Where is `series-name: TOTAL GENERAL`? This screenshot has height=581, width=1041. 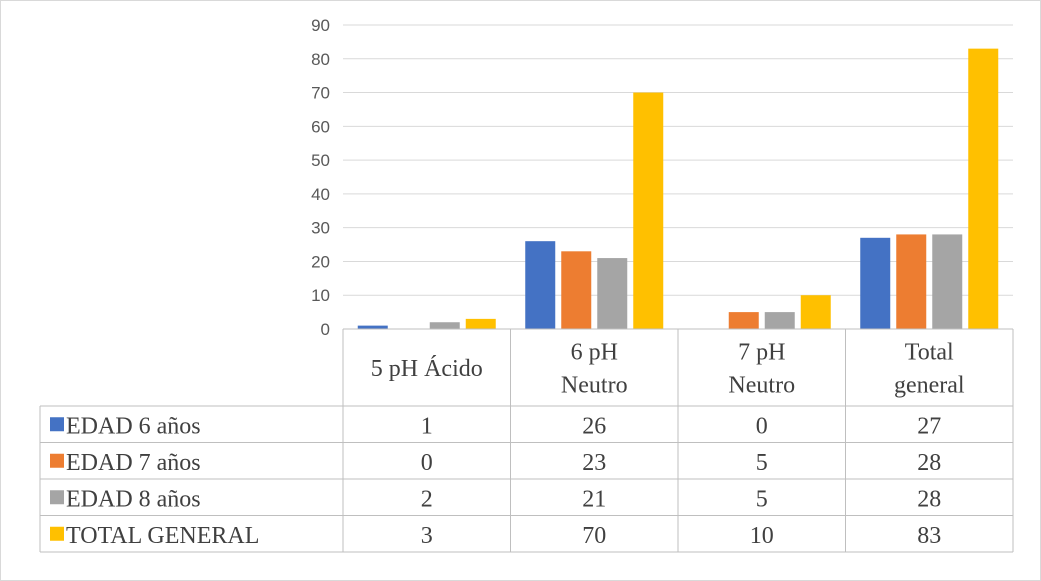 series-name: TOTAL GENERAL is located at coordinates (162, 536).